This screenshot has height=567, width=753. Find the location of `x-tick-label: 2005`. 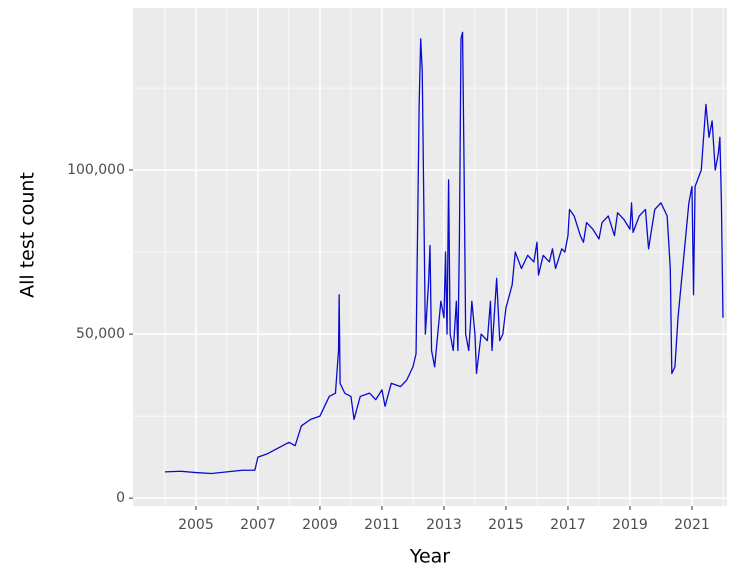

x-tick-label: 2005 is located at coordinates (196, 525).